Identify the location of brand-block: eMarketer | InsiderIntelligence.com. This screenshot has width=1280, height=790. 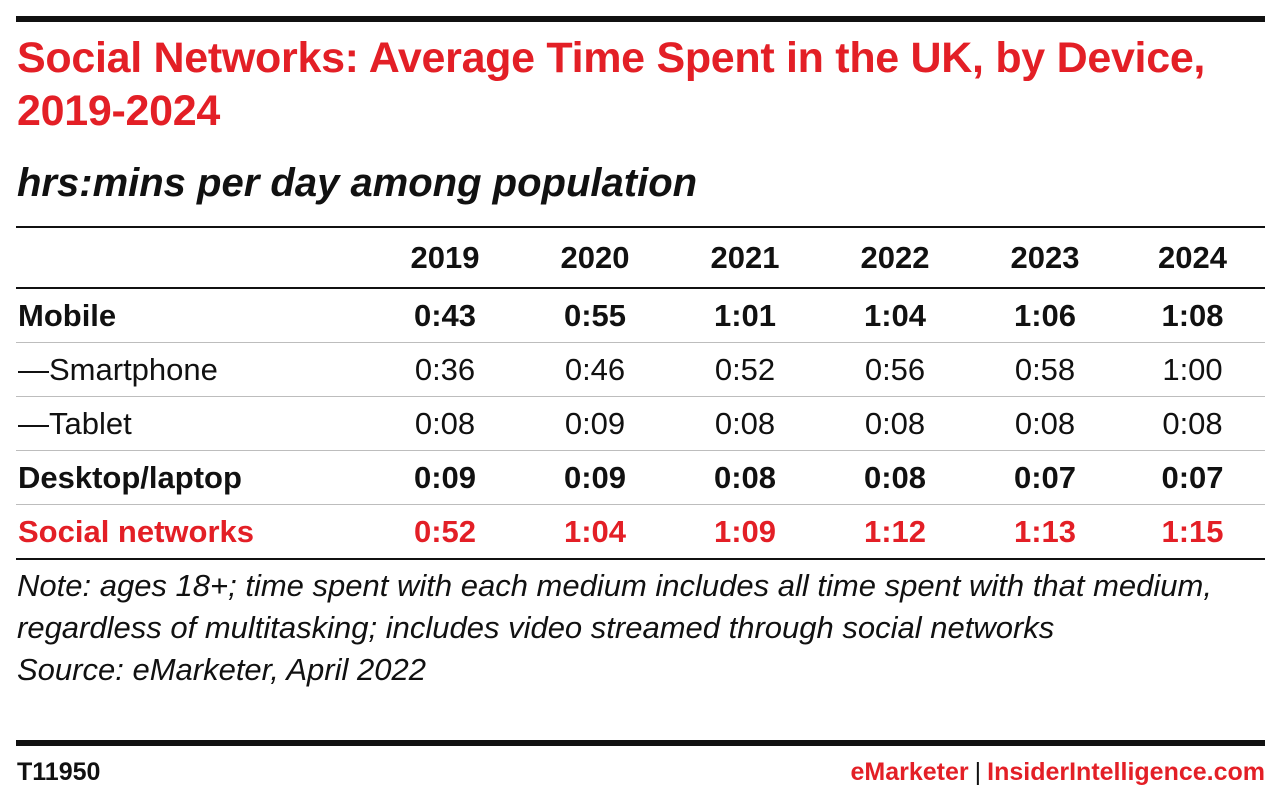
(1058, 772).